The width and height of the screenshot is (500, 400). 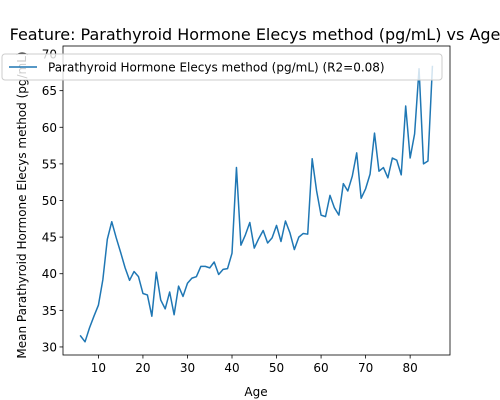 What do you see at coordinates (49, 274) in the screenshot?
I see `y-tick-label: 40` at bounding box center [49, 274].